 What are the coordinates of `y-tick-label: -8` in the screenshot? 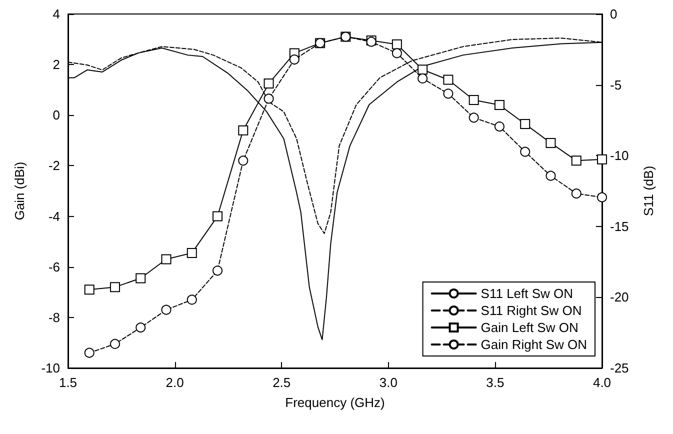 It's located at (54, 317).